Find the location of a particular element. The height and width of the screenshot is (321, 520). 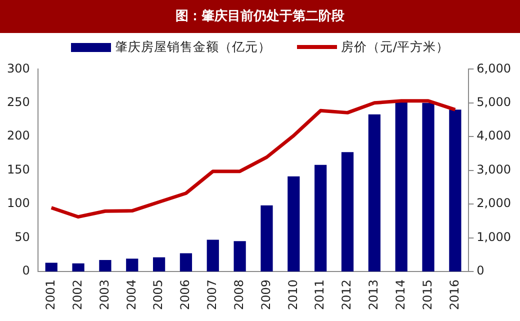

x-tick-label: 2012 is located at coordinates (347, 294).